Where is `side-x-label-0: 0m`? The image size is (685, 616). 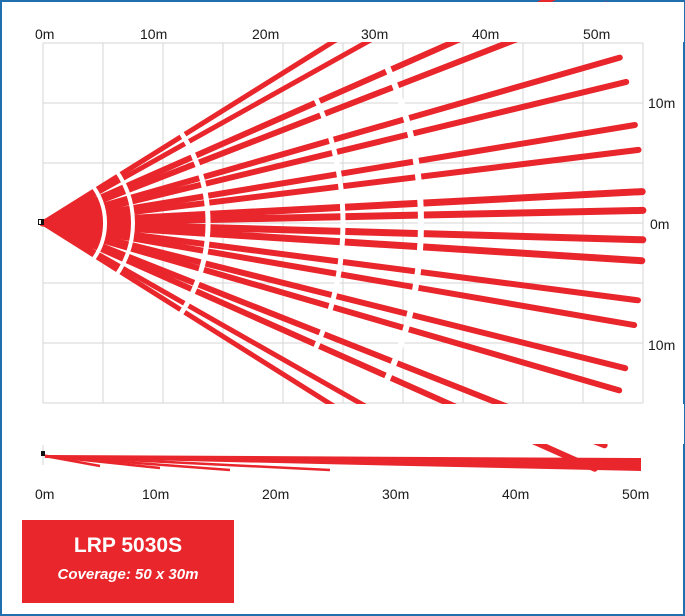 side-x-label-0: 0m is located at coordinates (44, 494).